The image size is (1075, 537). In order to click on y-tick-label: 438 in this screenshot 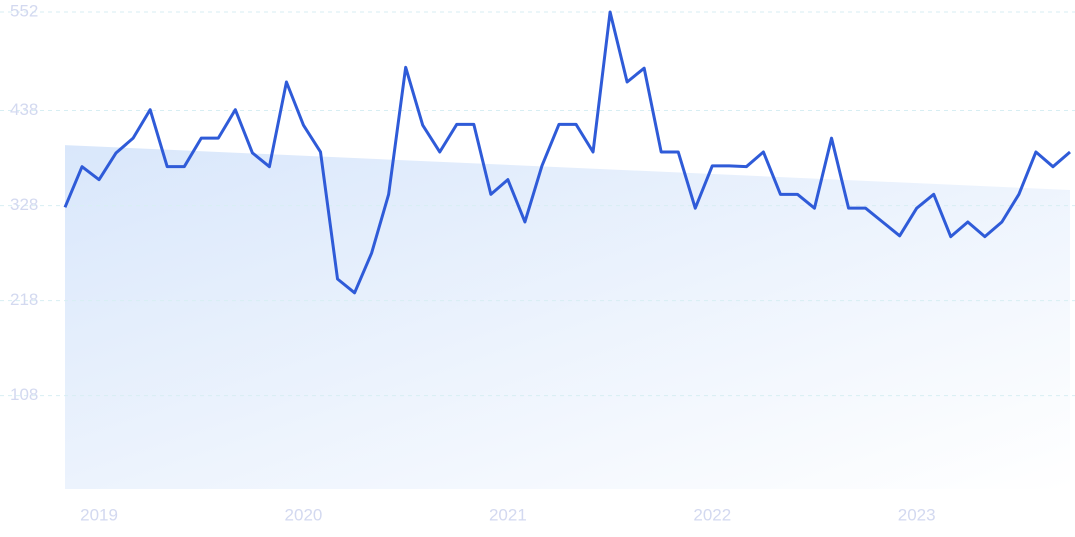, I will do `click(24, 109)`.